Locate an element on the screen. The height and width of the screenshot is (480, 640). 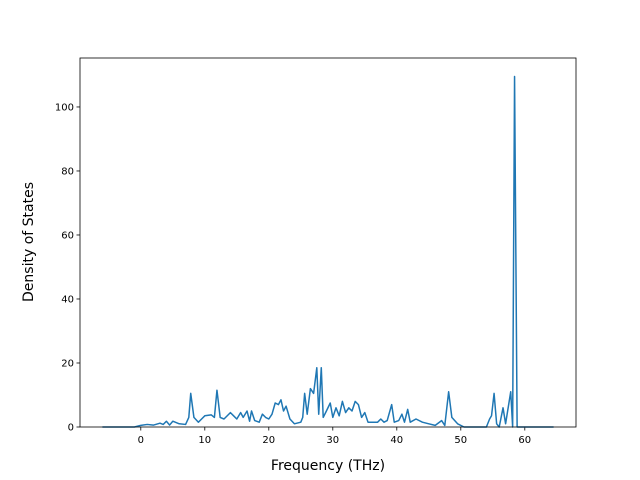
x-axis-label: Frequency (THz) is located at coordinates (328, 466).